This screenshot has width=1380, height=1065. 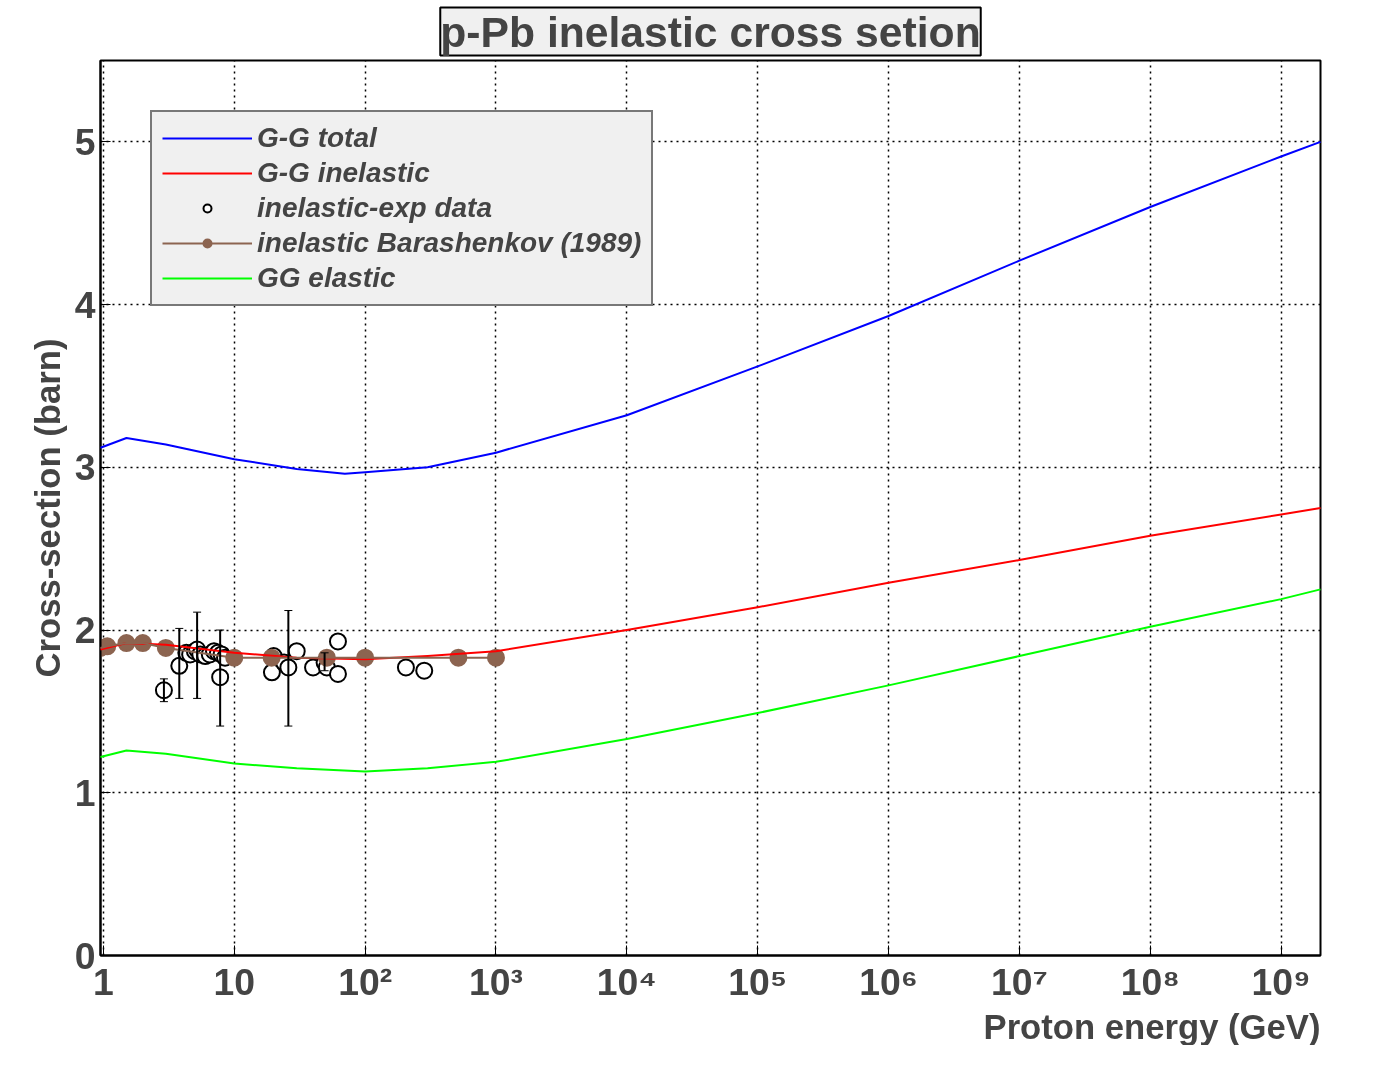 What do you see at coordinates (710, 31) in the screenshot?
I see `chart-title: p-Pb inelastic cross setion` at bounding box center [710, 31].